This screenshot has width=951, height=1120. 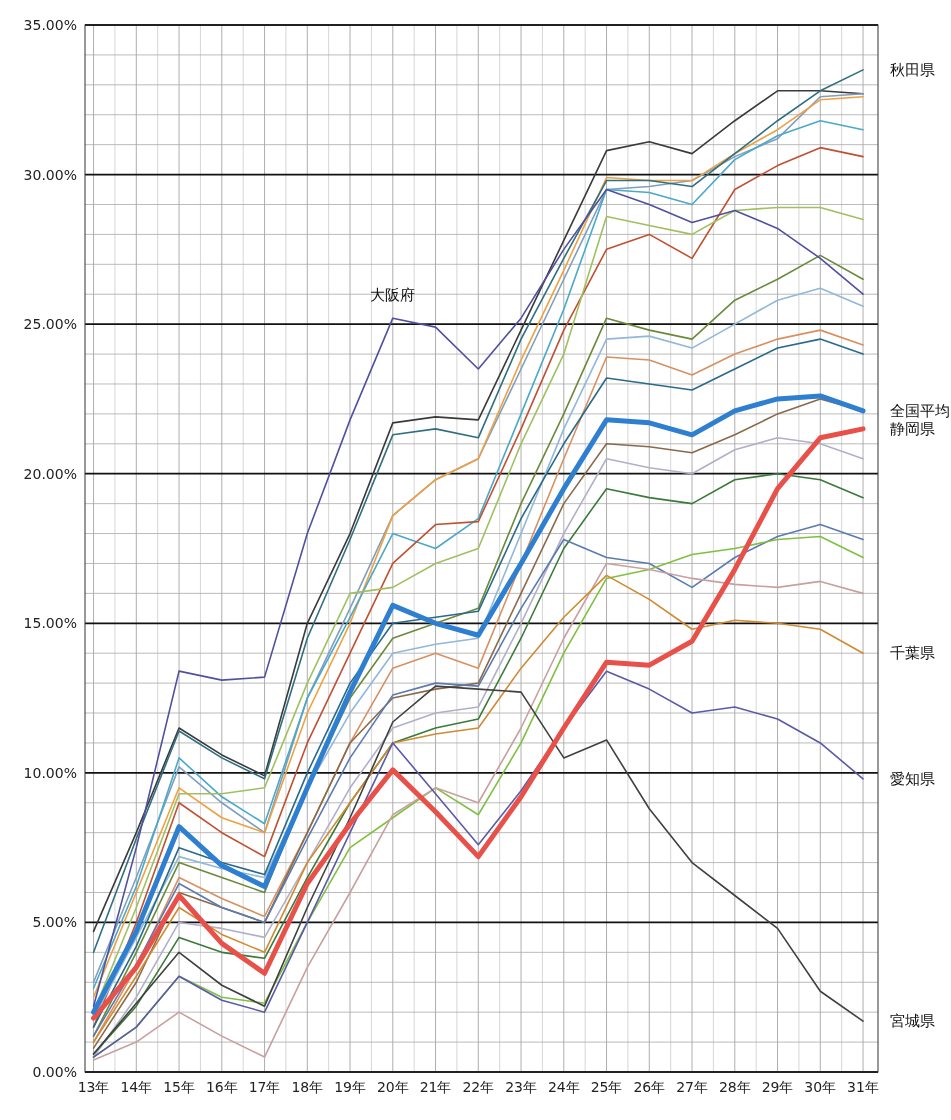 What do you see at coordinates (50, 25) in the screenshot?
I see `y-tick-label: 35.00%` at bounding box center [50, 25].